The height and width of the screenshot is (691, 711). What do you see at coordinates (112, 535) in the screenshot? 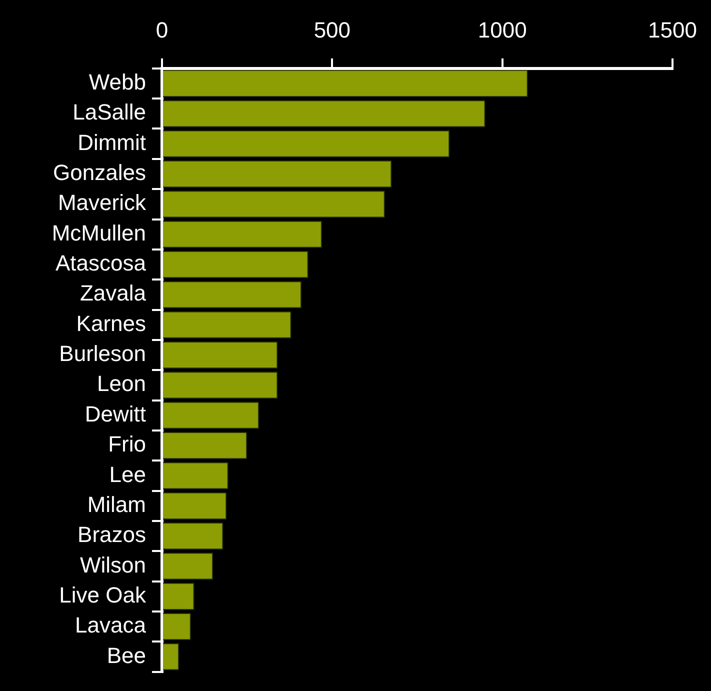
I see `y-tick-label: Brazos` at bounding box center [112, 535].